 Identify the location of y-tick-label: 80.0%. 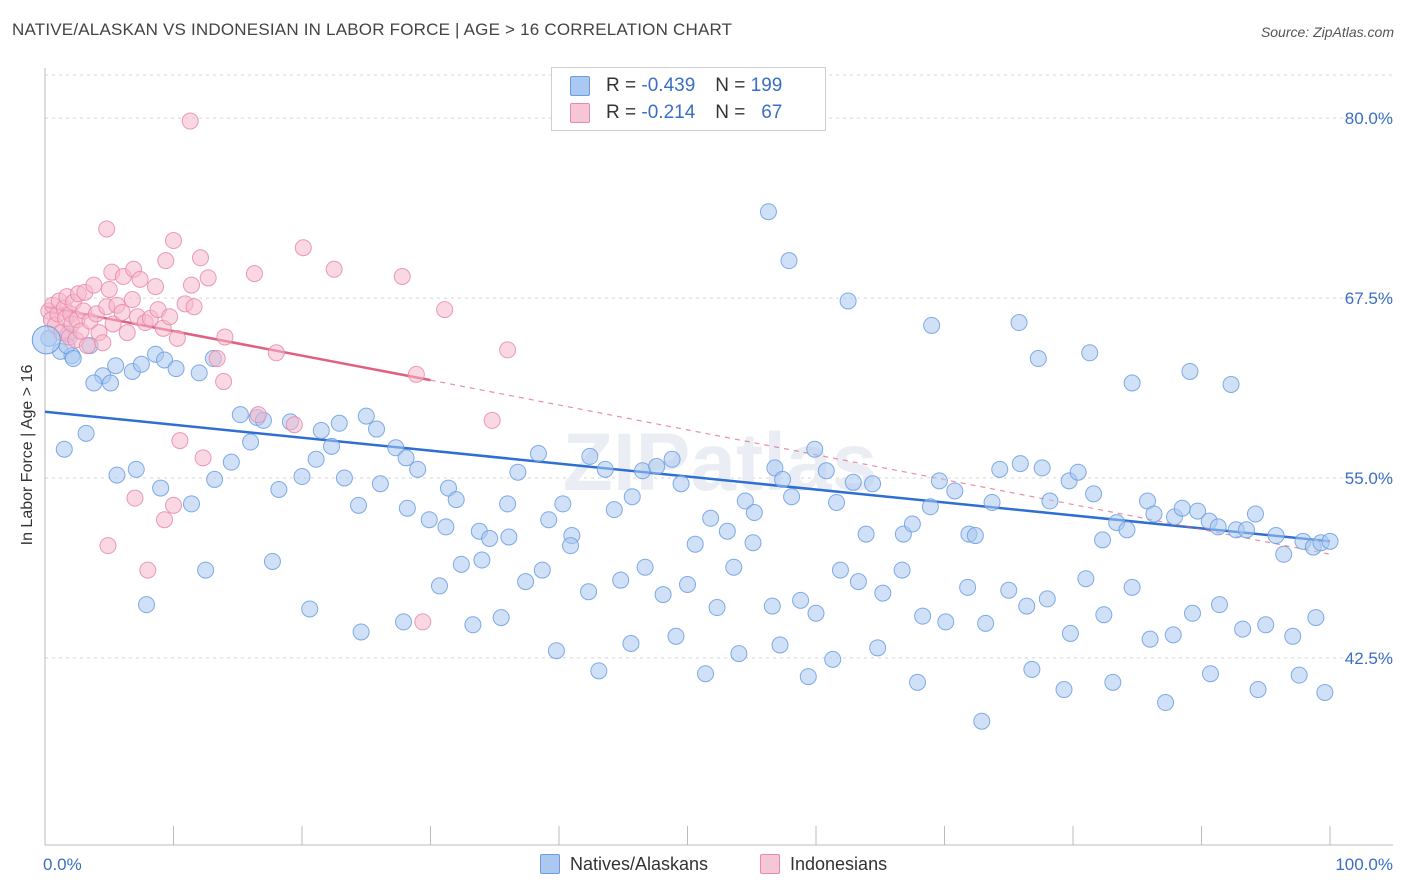
(1369, 118).